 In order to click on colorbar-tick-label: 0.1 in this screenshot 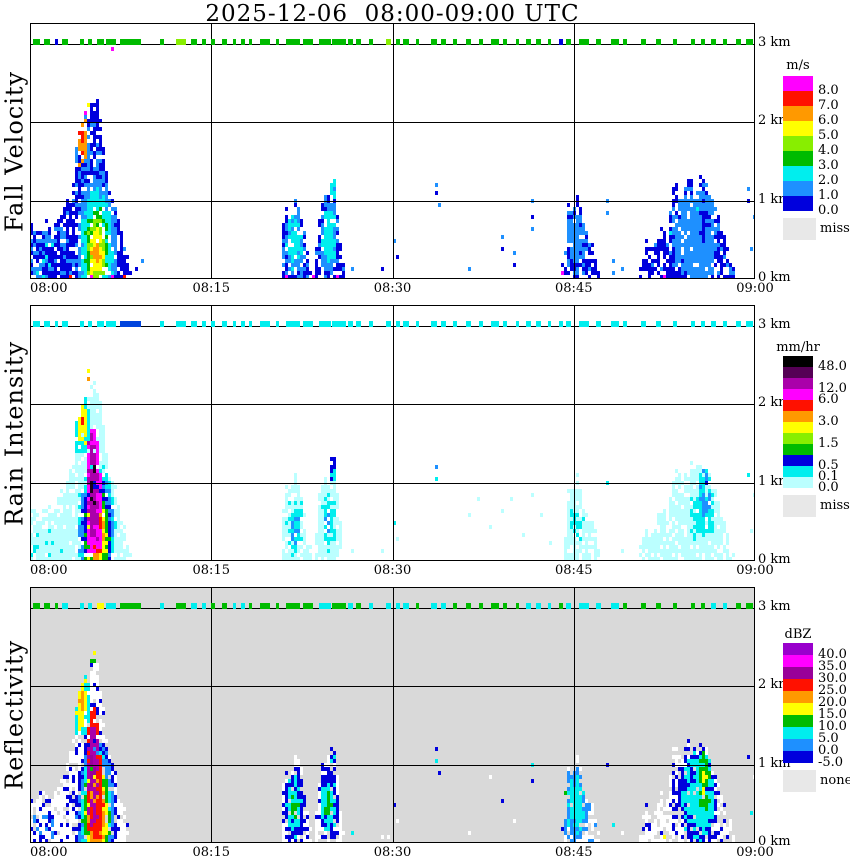, I will do `click(828, 476)`.